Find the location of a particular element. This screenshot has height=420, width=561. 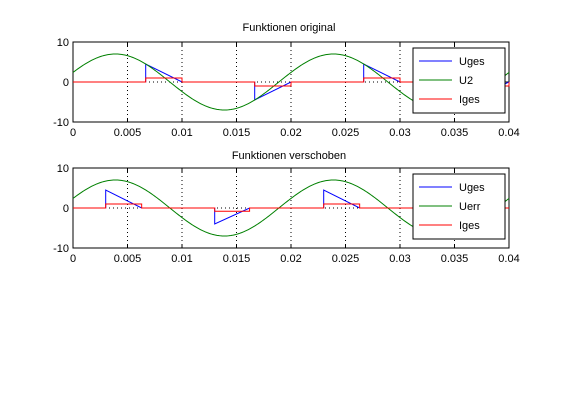

legend: Uges U2 Iges is located at coordinates (459, 80).